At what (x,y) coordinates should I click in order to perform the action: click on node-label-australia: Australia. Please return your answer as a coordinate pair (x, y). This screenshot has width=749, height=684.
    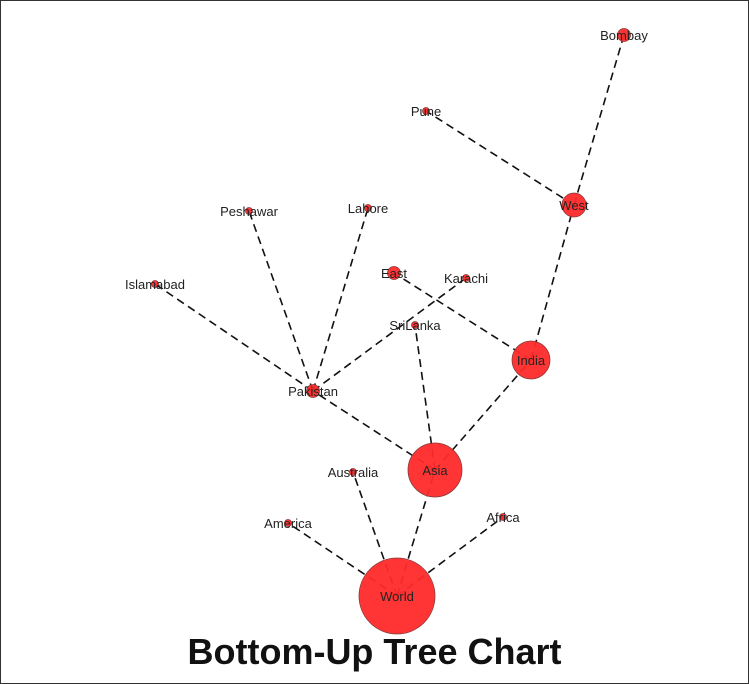
    Looking at the image, I should click on (353, 472).